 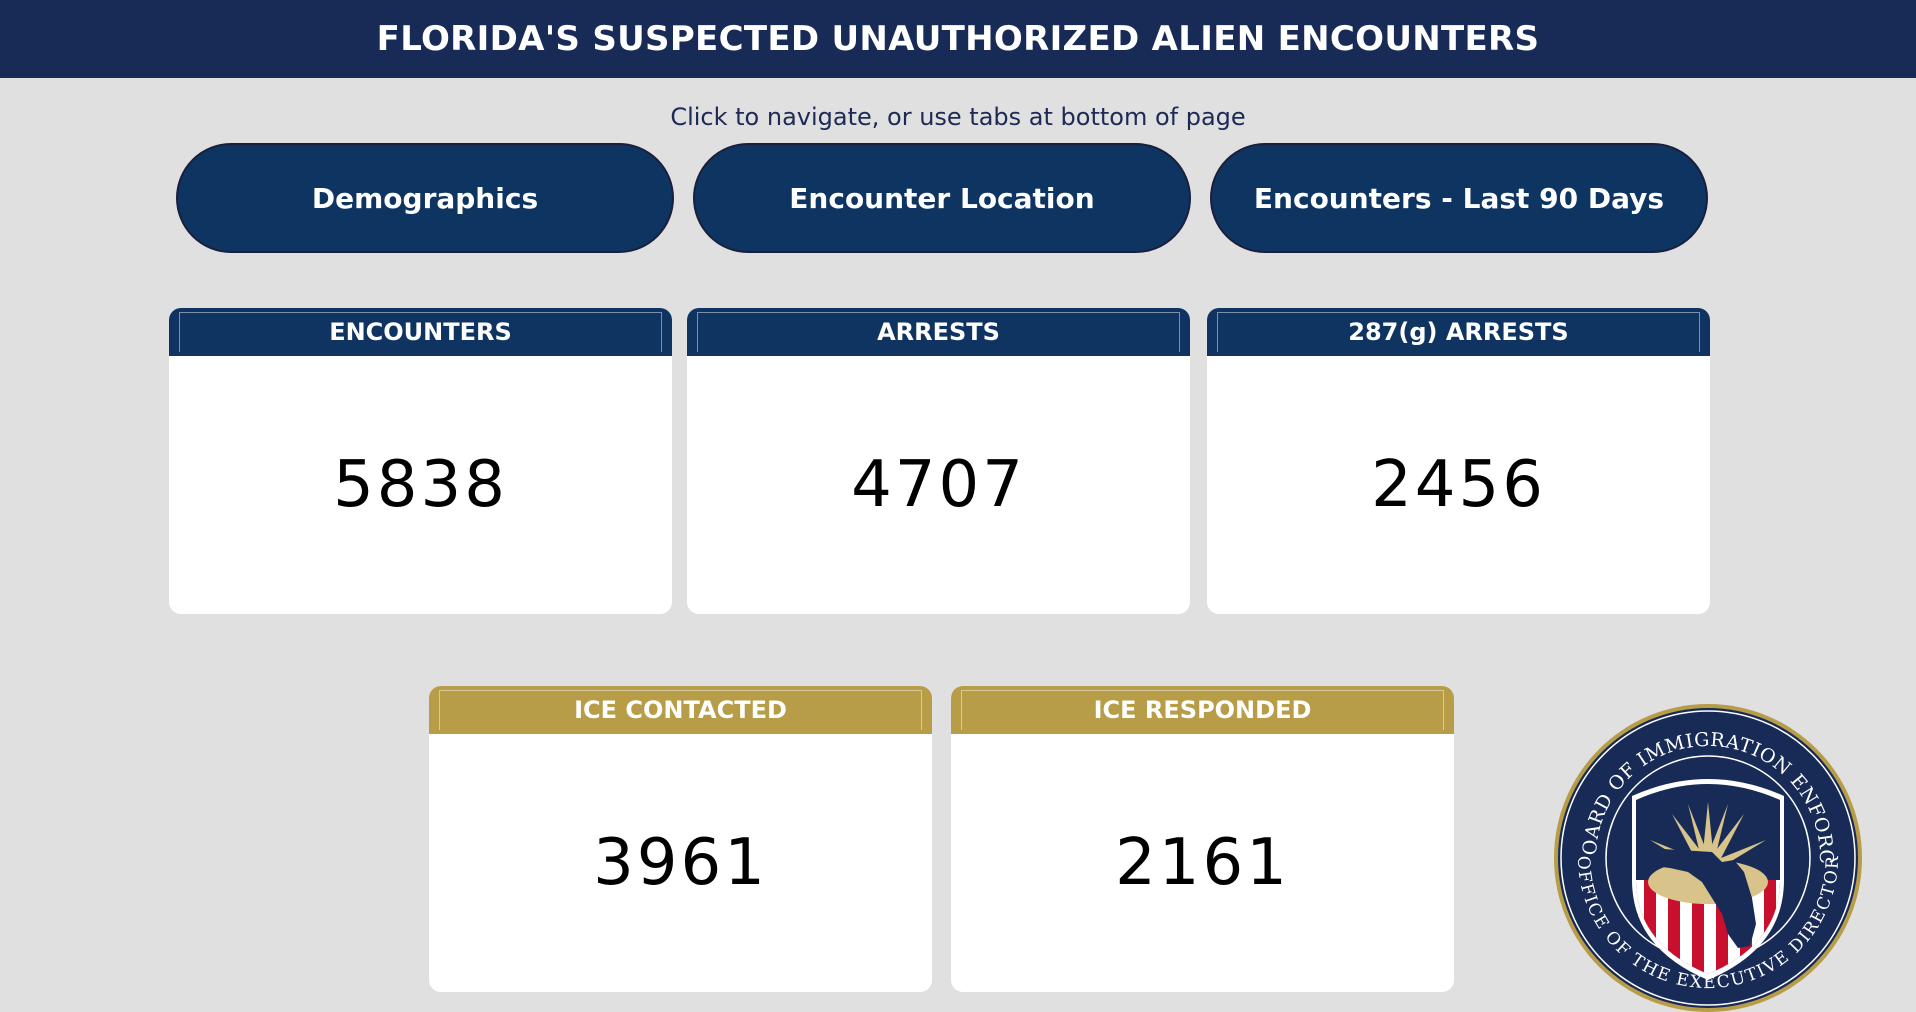 I want to click on demographics-button-label: Demographics, so click(x=425, y=198).